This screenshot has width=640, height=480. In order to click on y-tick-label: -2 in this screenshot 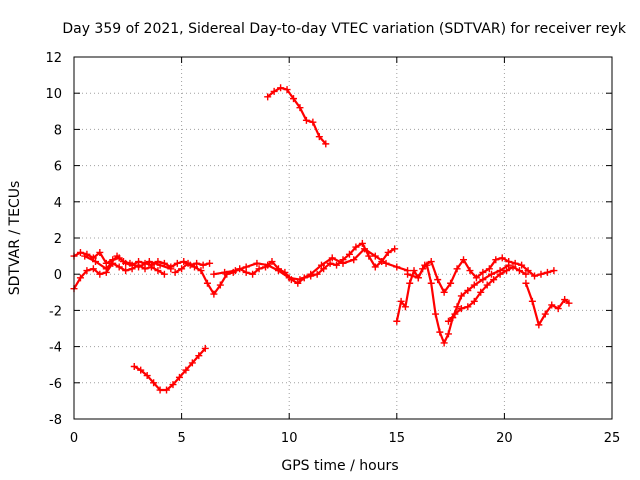, I will do `click(55, 311)`.